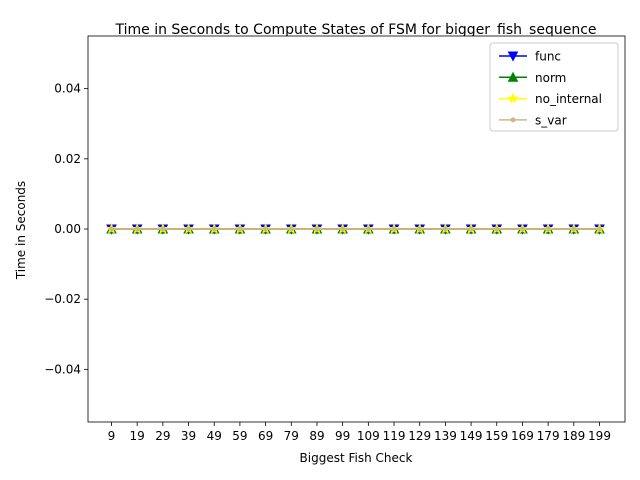  What do you see at coordinates (548, 57) in the screenshot?
I see `legend-label: func` at bounding box center [548, 57].